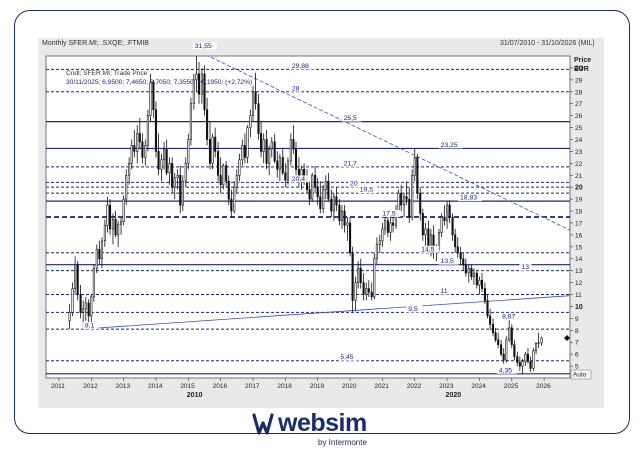 The image size is (642, 449). I want to click on y-tick-label: 10, so click(579, 307).